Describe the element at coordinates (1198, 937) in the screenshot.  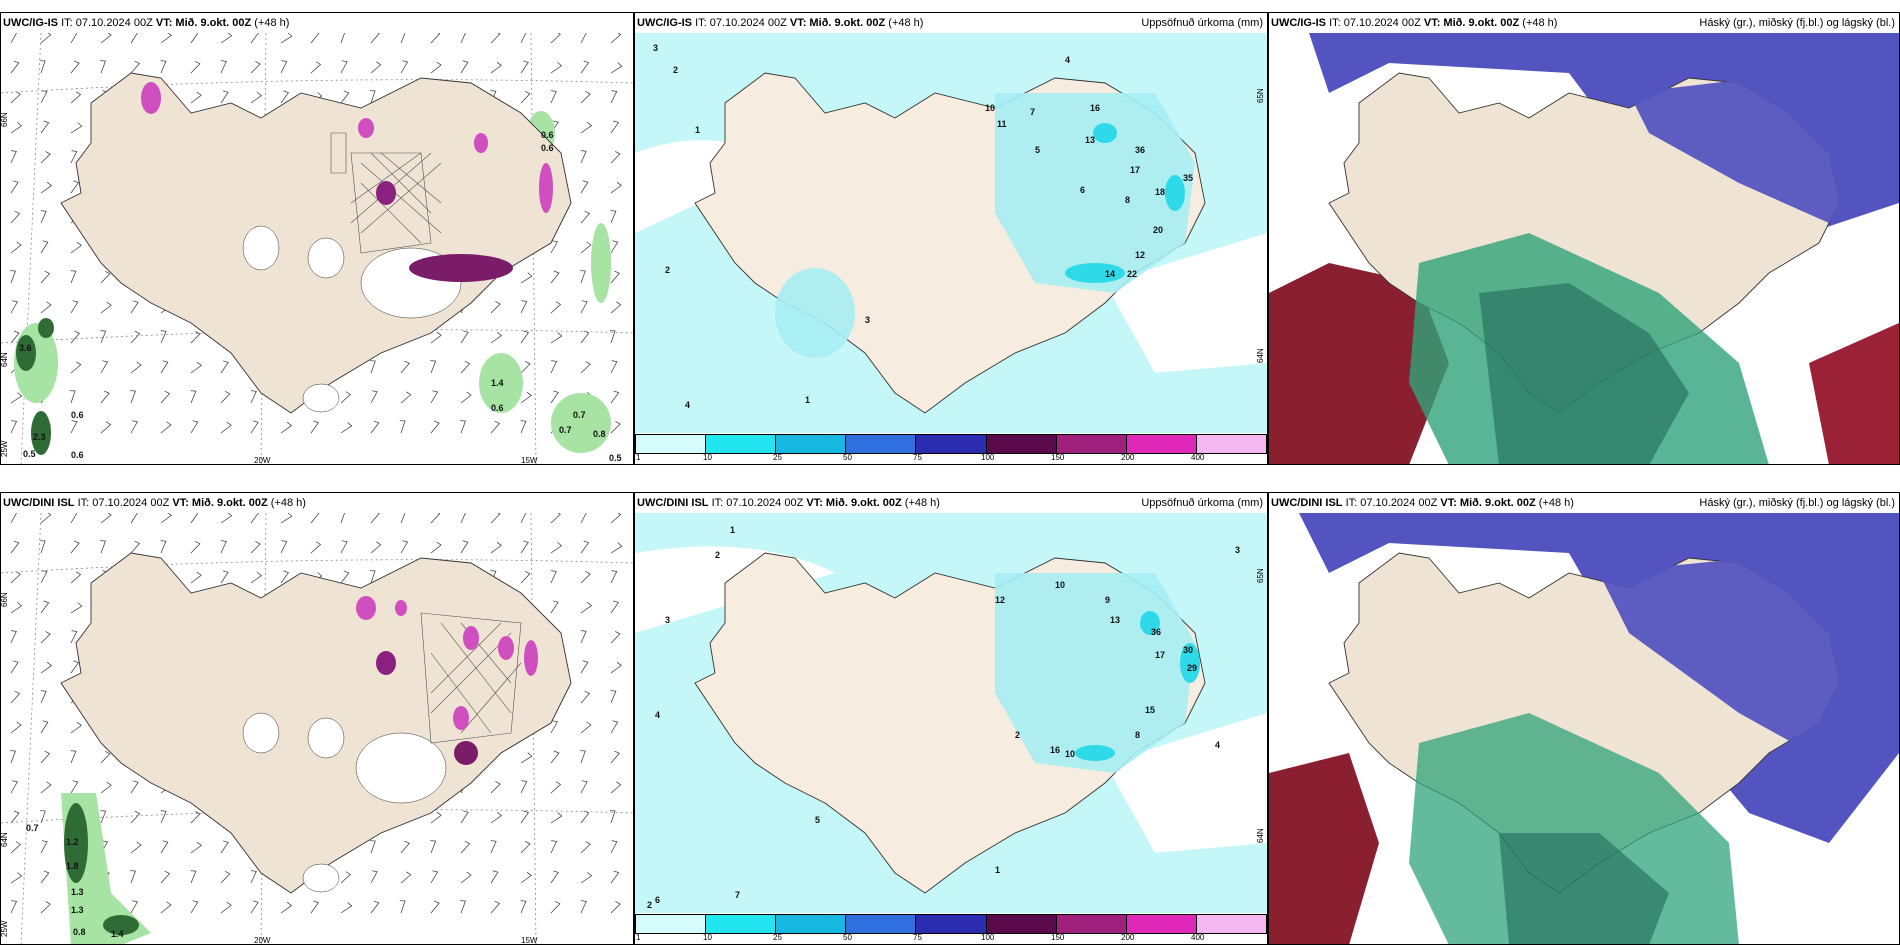
I see `colorbar-tick: 400` at that location.